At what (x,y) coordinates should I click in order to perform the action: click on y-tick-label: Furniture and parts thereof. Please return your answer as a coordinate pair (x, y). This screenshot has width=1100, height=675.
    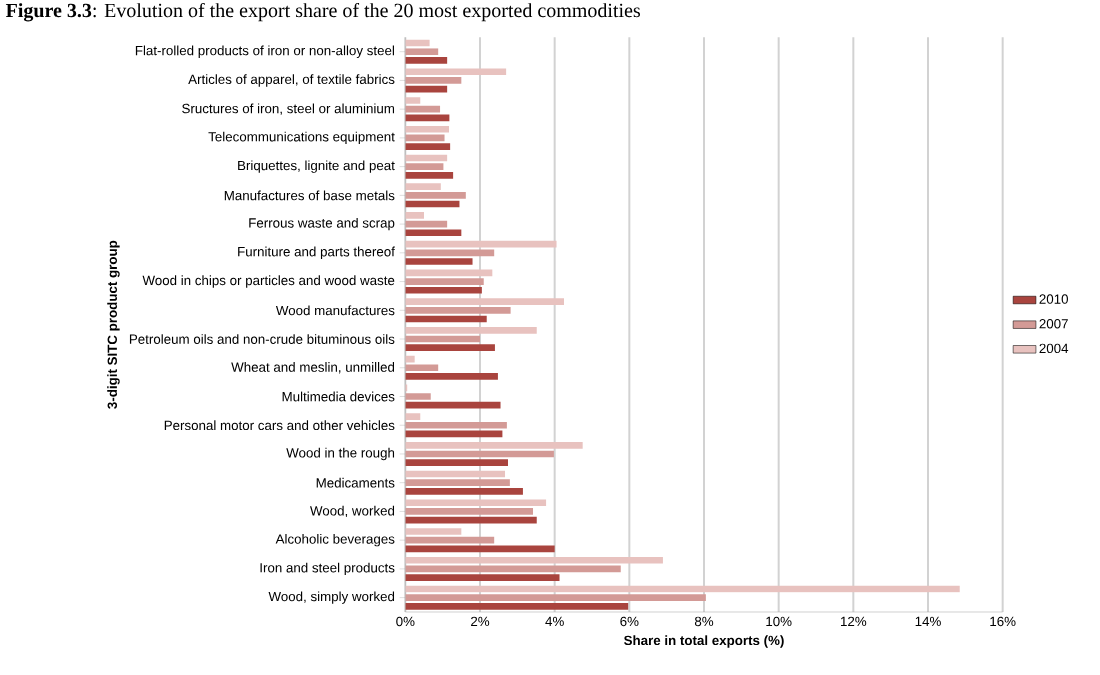
    Looking at the image, I should click on (316, 253).